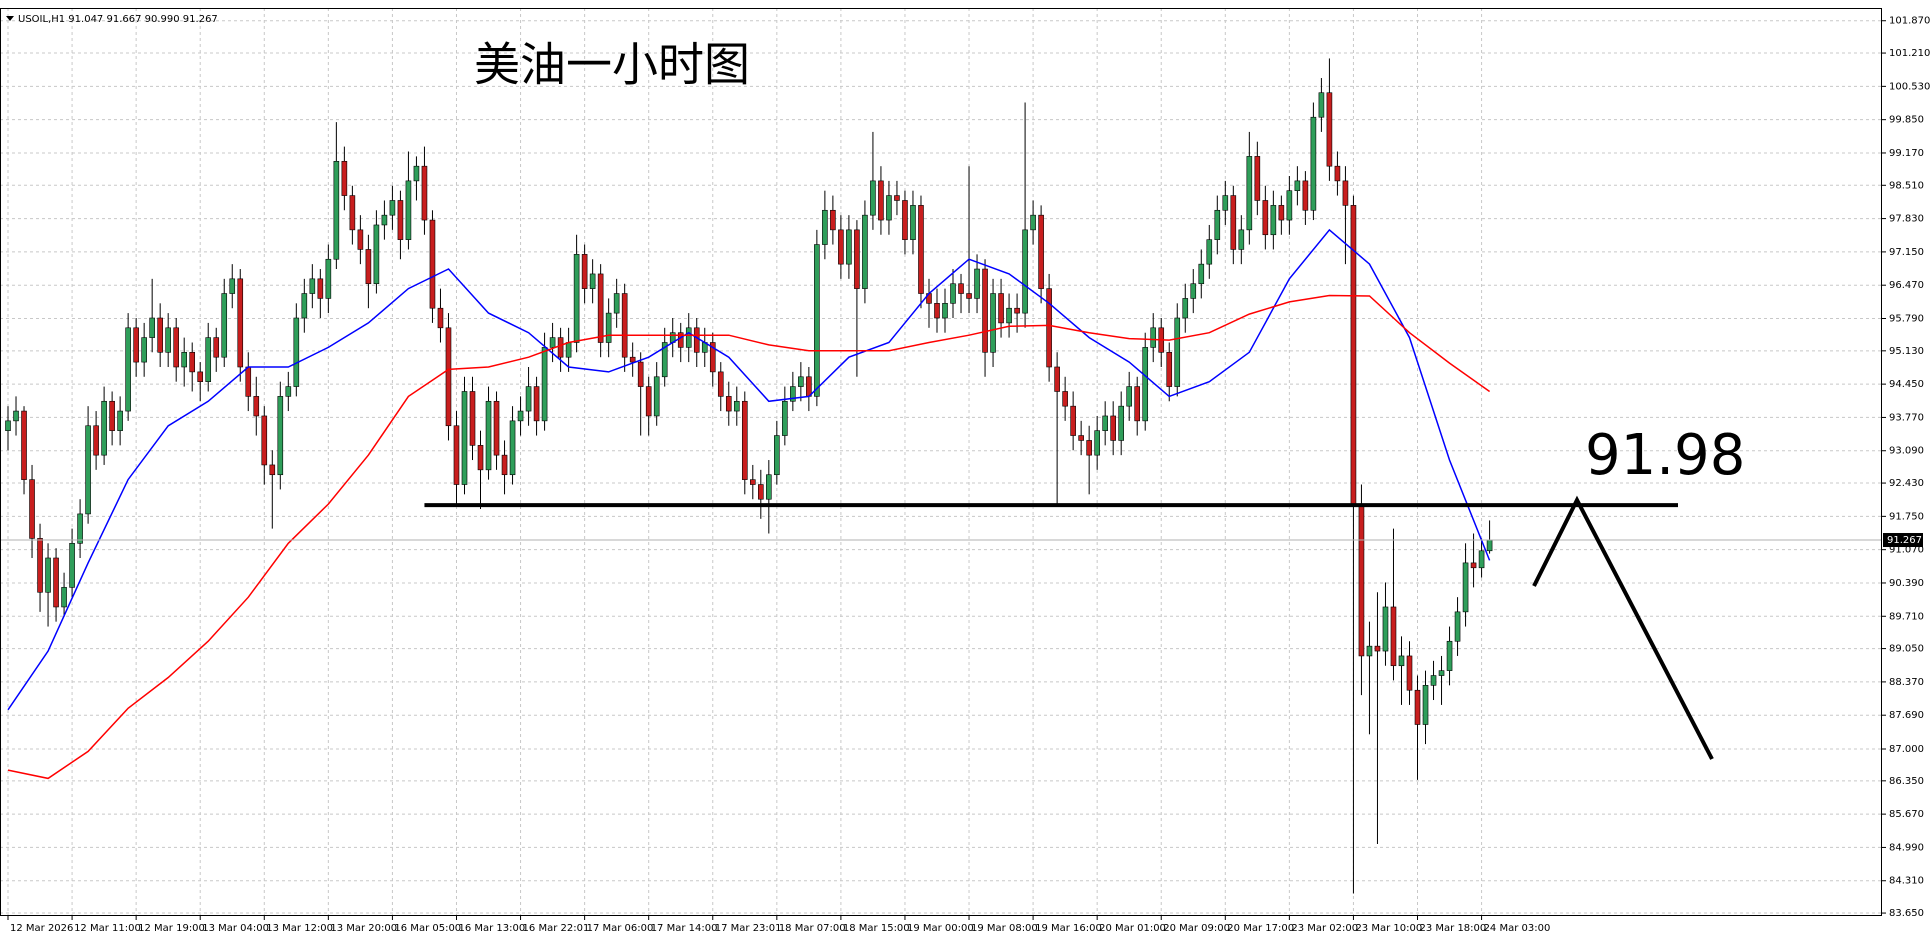 Image resolution: width=1932 pixels, height=938 pixels. What do you see at coordinates (1909, 21) in the screenshot?
I see `y-tick-label: 101.870` at bounding box center [1909, 21].